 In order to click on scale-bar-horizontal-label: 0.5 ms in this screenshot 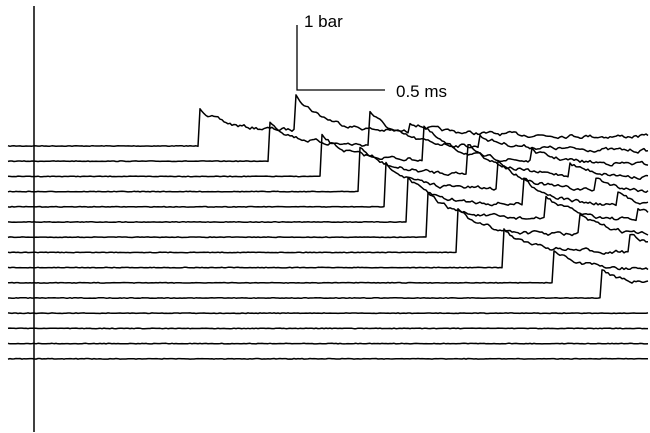, I will do `click(421, 91)`.